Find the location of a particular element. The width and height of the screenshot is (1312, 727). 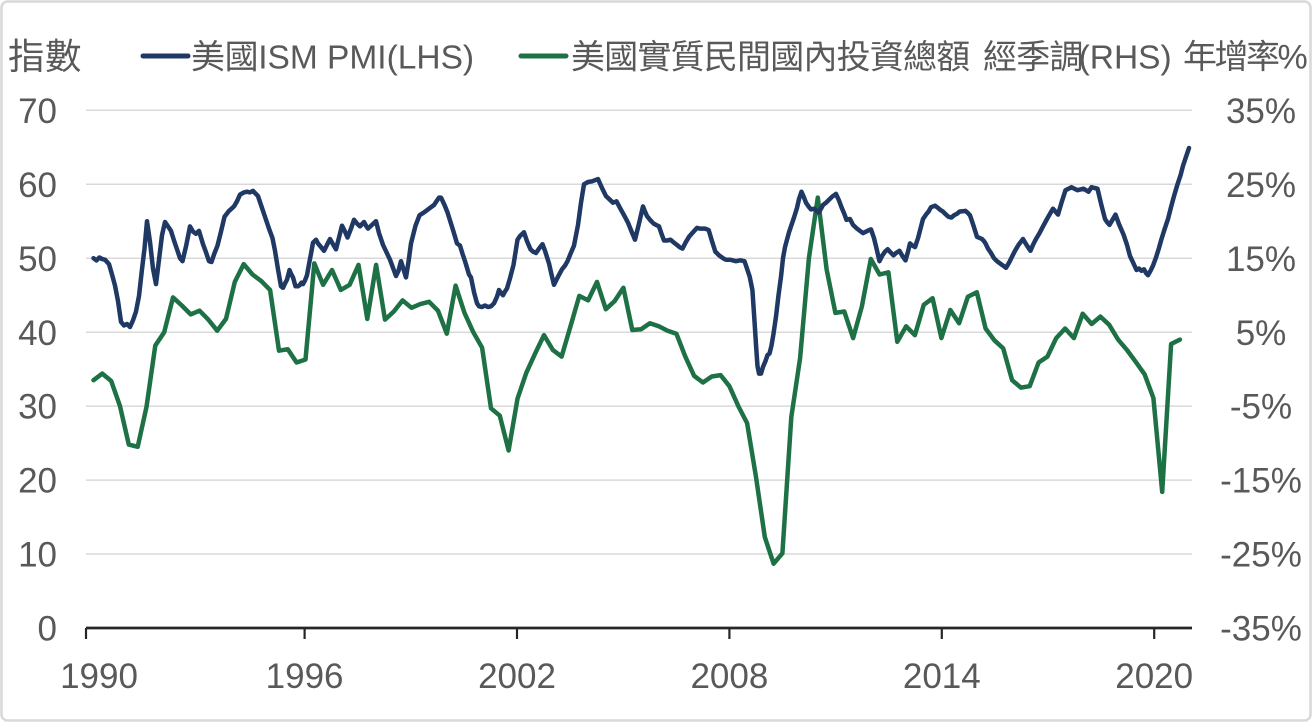

svg-text: 60 is located at coordinates (37, 185).